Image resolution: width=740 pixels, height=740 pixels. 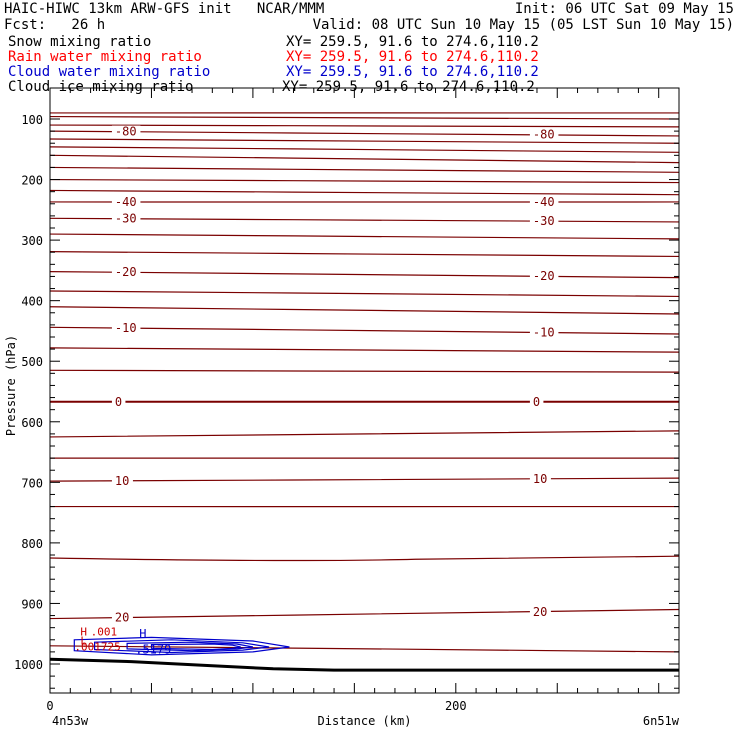 I want to click on y-axis-title: Pressure (hPa), so click(x=11, y=385).